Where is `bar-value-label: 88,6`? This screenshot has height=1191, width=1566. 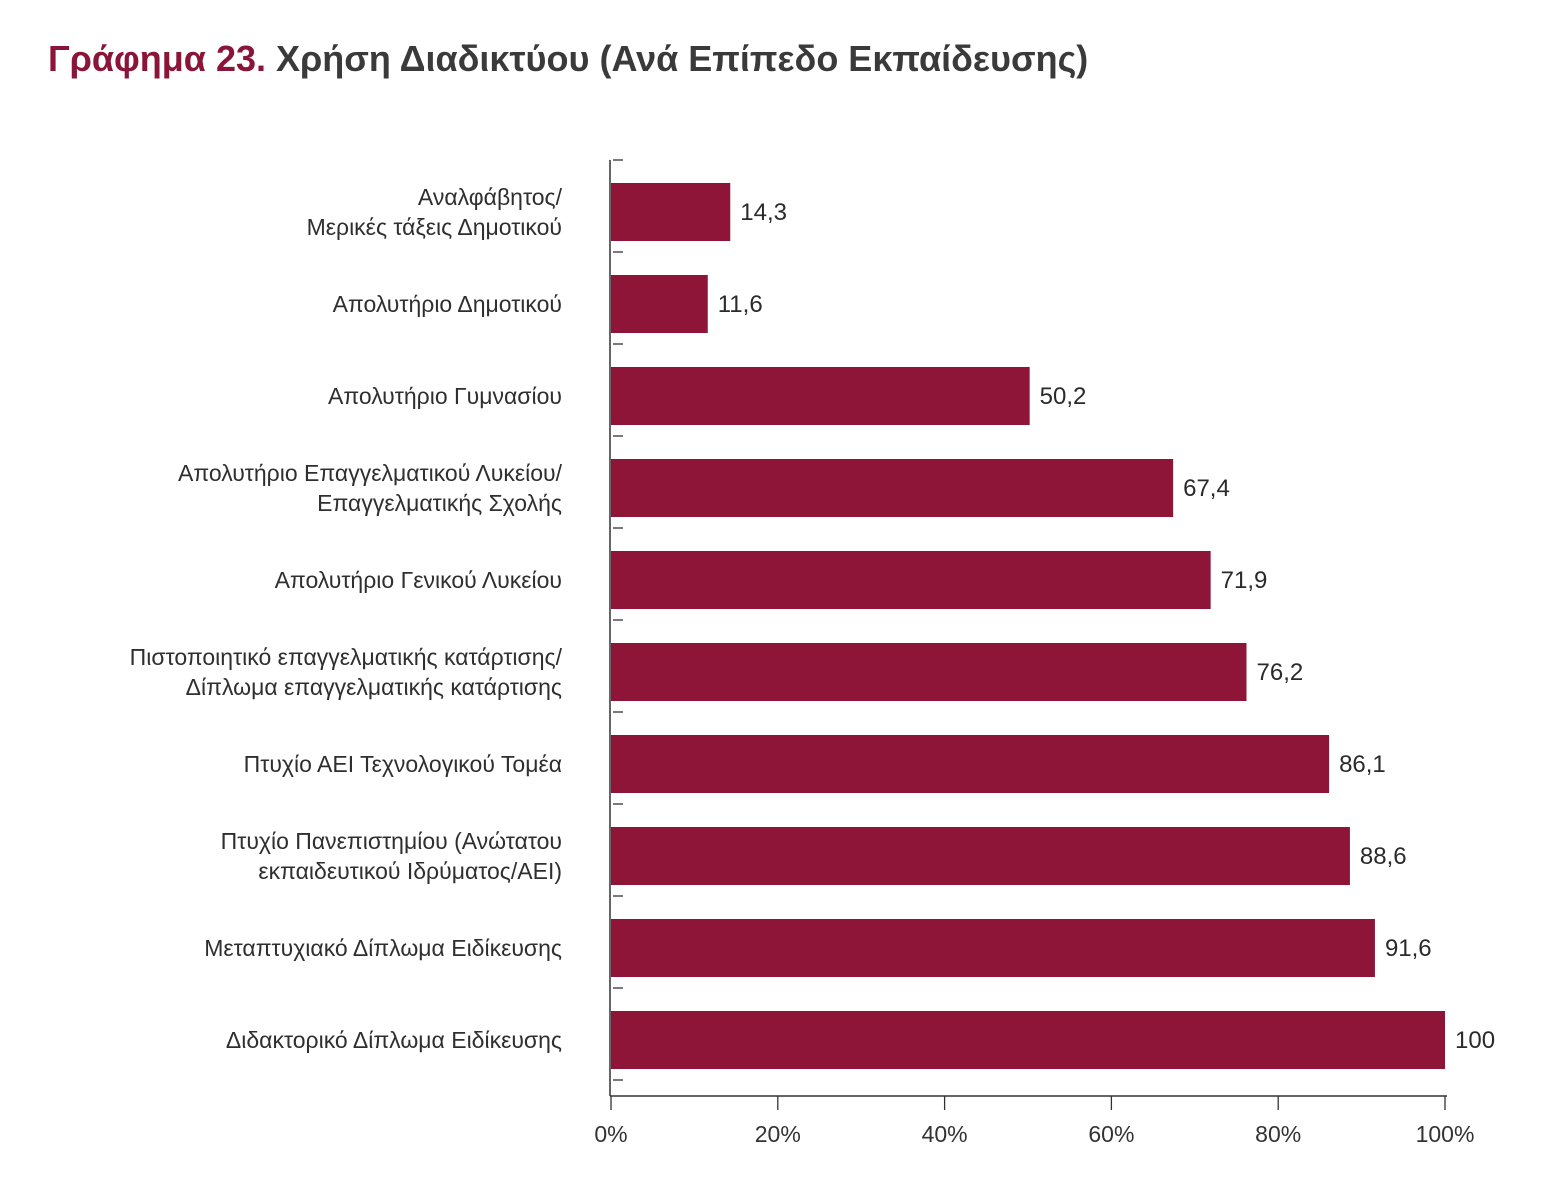
bar-value-label: 88,6 is located at coordinates (1383, 856).